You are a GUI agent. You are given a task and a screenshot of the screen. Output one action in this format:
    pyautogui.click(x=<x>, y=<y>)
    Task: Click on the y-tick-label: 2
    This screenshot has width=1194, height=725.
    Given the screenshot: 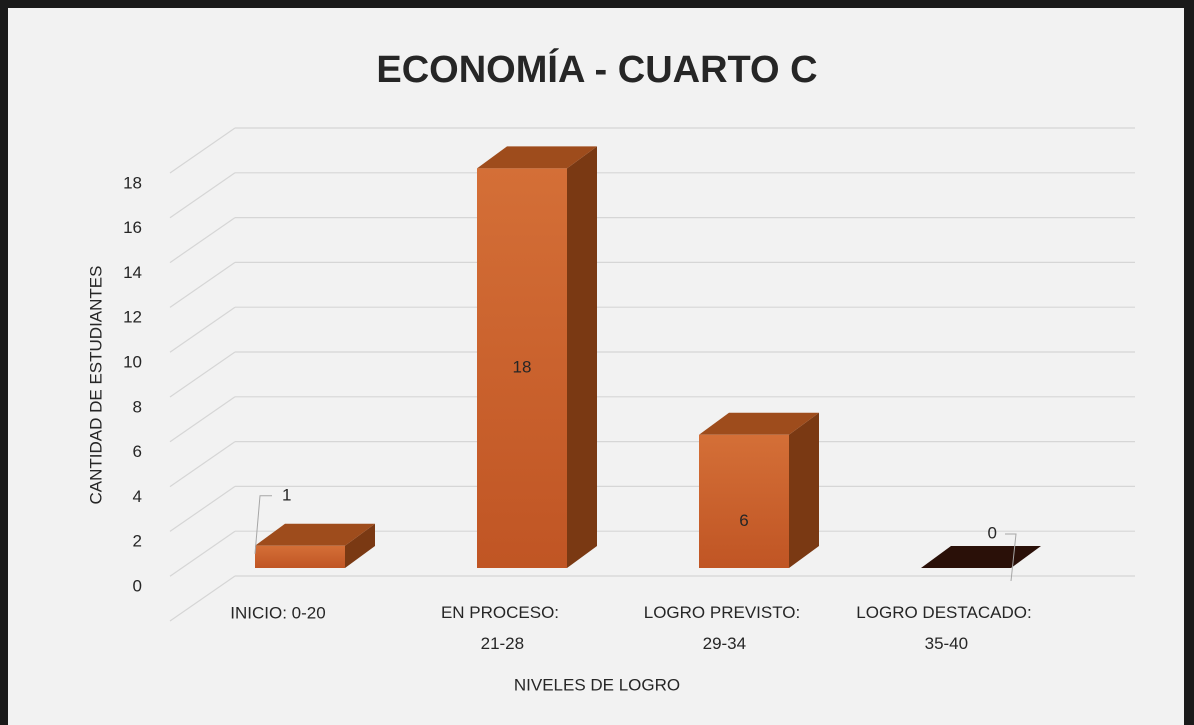 What is the action you would take?
    pyautogui.click(x=137, y=541)
    